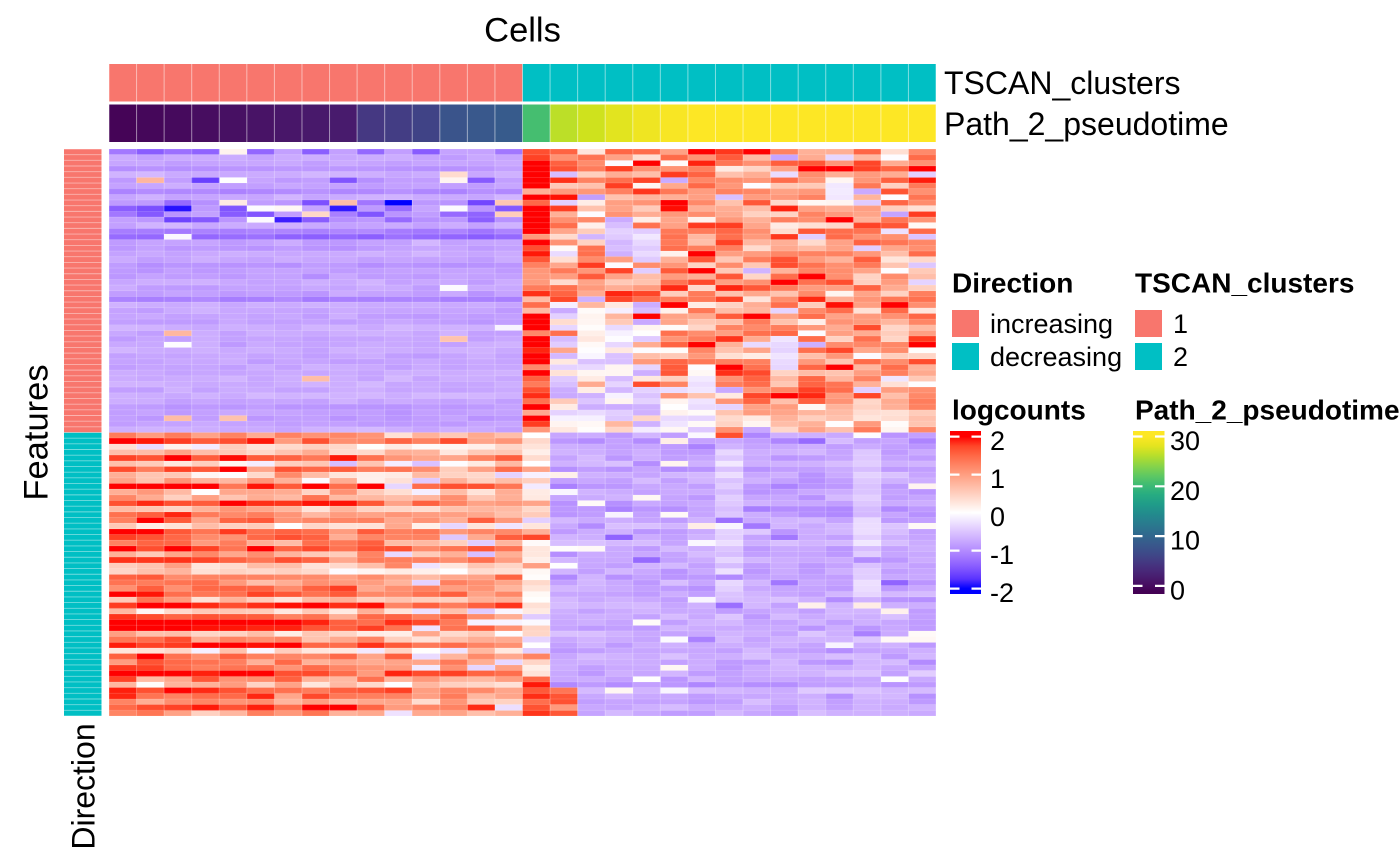 The image size is (1400, 866). What do you see at coordinates (522, 31) in the screenshot?
I see `svg-text: Cells` at bounding box center [522, 31].